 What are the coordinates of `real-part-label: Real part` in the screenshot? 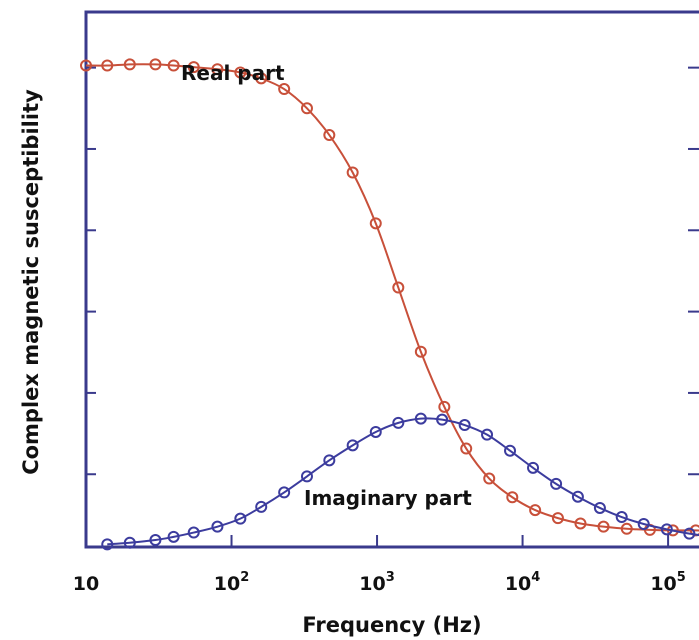 It's located at (233, 73).